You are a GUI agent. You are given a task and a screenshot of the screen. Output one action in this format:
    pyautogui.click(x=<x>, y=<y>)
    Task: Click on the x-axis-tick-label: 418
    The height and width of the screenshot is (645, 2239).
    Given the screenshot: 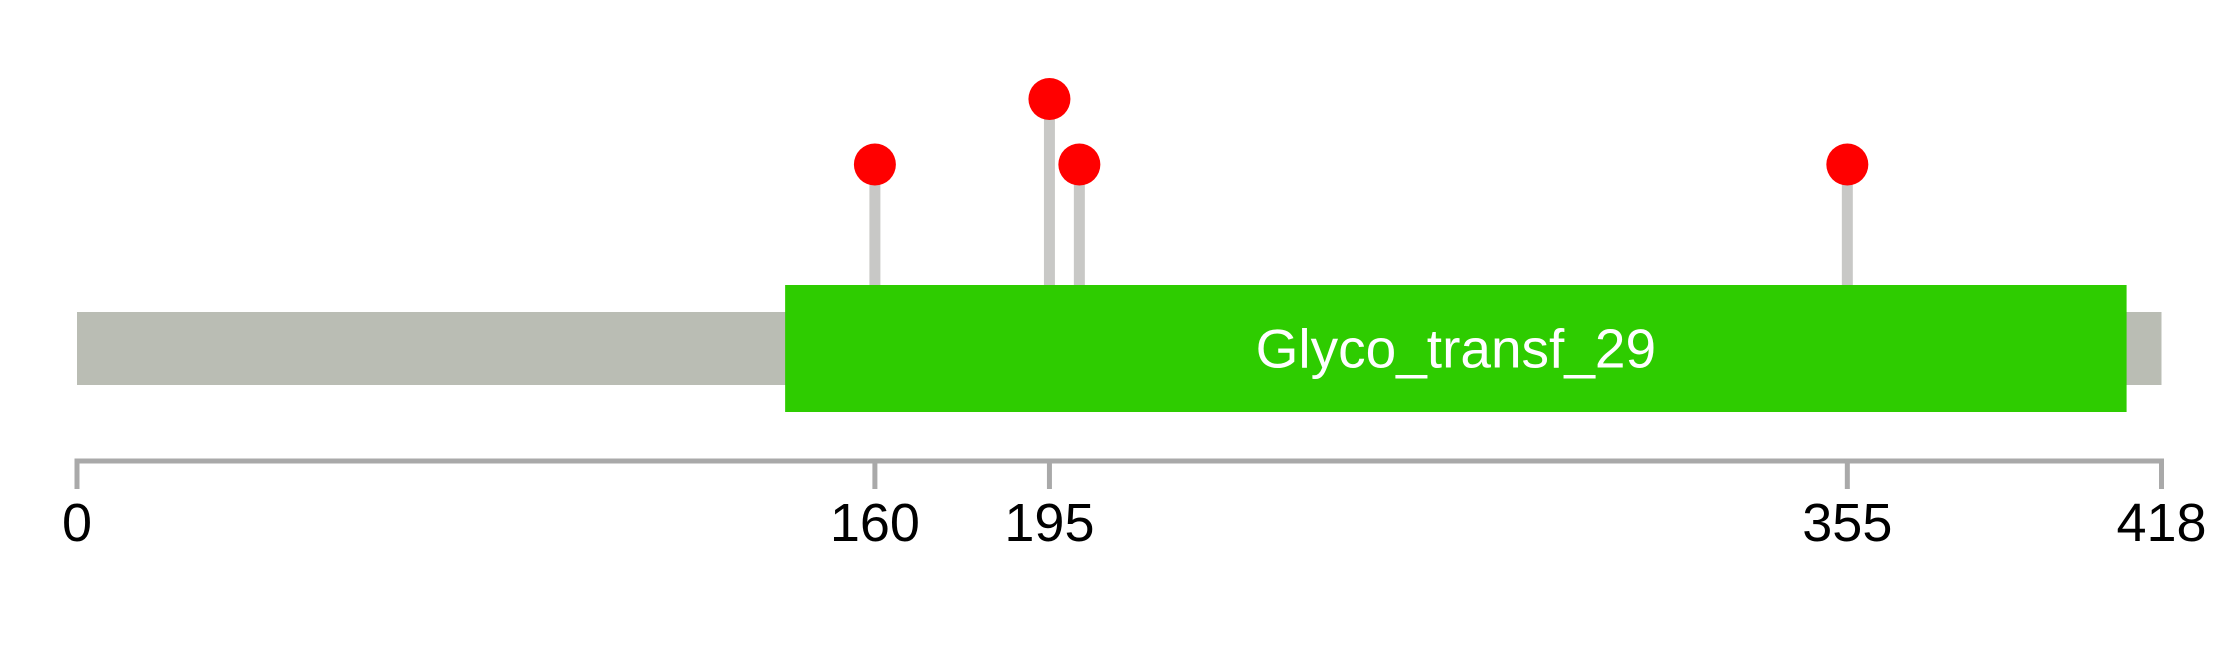 What is the action you would take?
    pyautogui.click(x=2161, y=523)
    